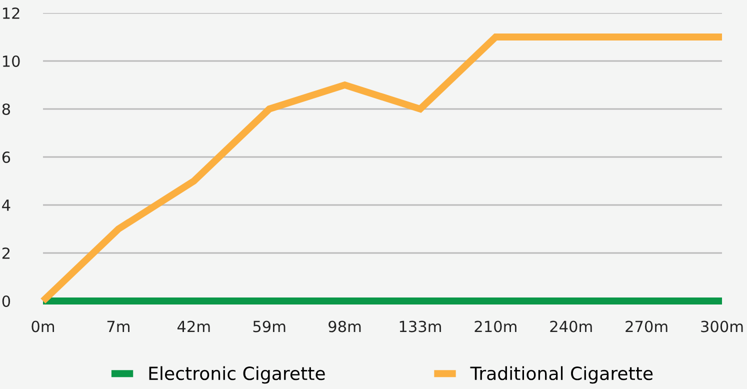 The image size is (747, 389). What do you see at coordinates (6, 157) in the screenshot?
I see `y-tick-label: 6` at bounding box center [6, 157].